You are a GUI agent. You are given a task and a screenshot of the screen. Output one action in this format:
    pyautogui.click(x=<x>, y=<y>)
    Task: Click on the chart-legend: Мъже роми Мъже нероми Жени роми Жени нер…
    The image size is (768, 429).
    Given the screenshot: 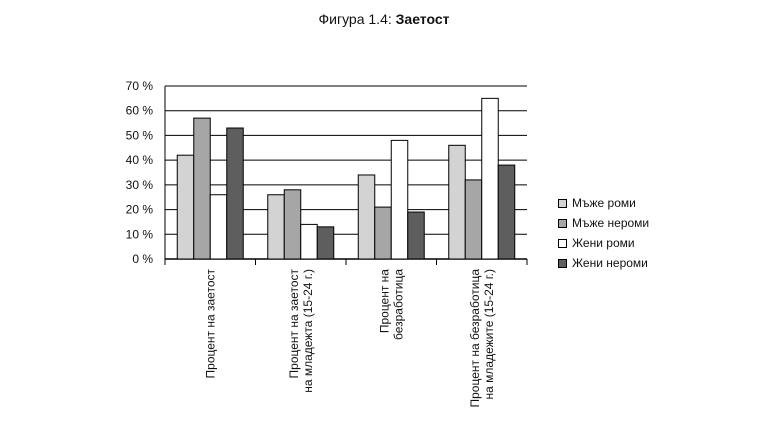 What is the action you would take?
    pyautogui.click(x=603, y=233)
    